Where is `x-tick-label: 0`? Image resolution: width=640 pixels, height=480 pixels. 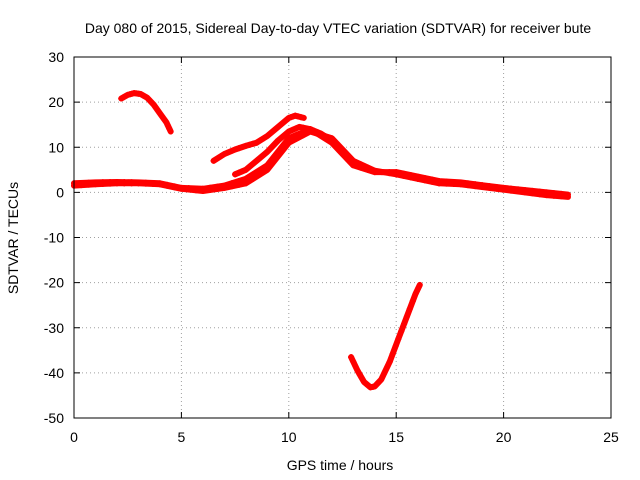
x-tick-label: 0 is located at coordinates (74, 437).